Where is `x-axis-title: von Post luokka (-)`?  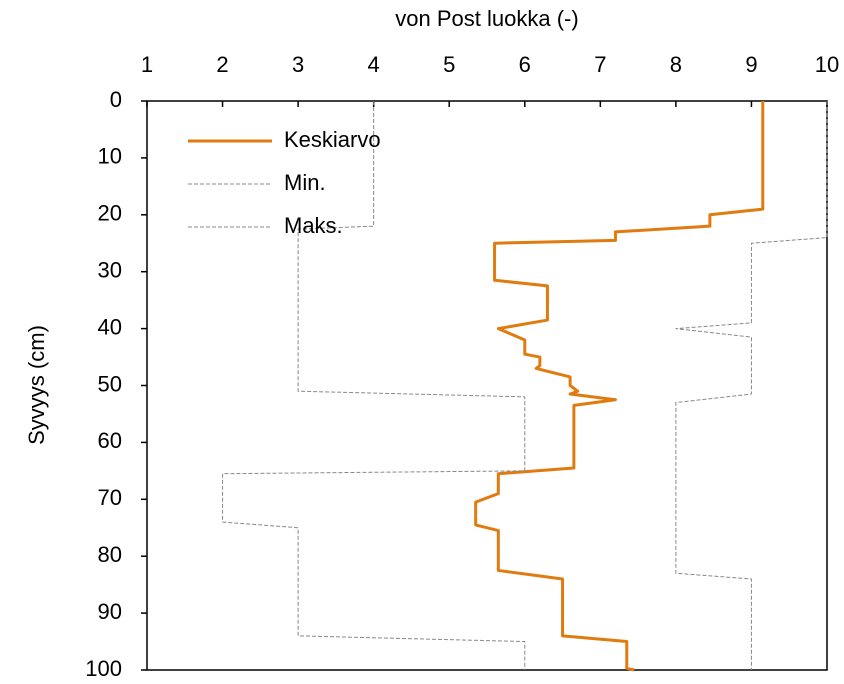 x-axis-title: von Post luokka (-) is located at coordinates (486, 18).